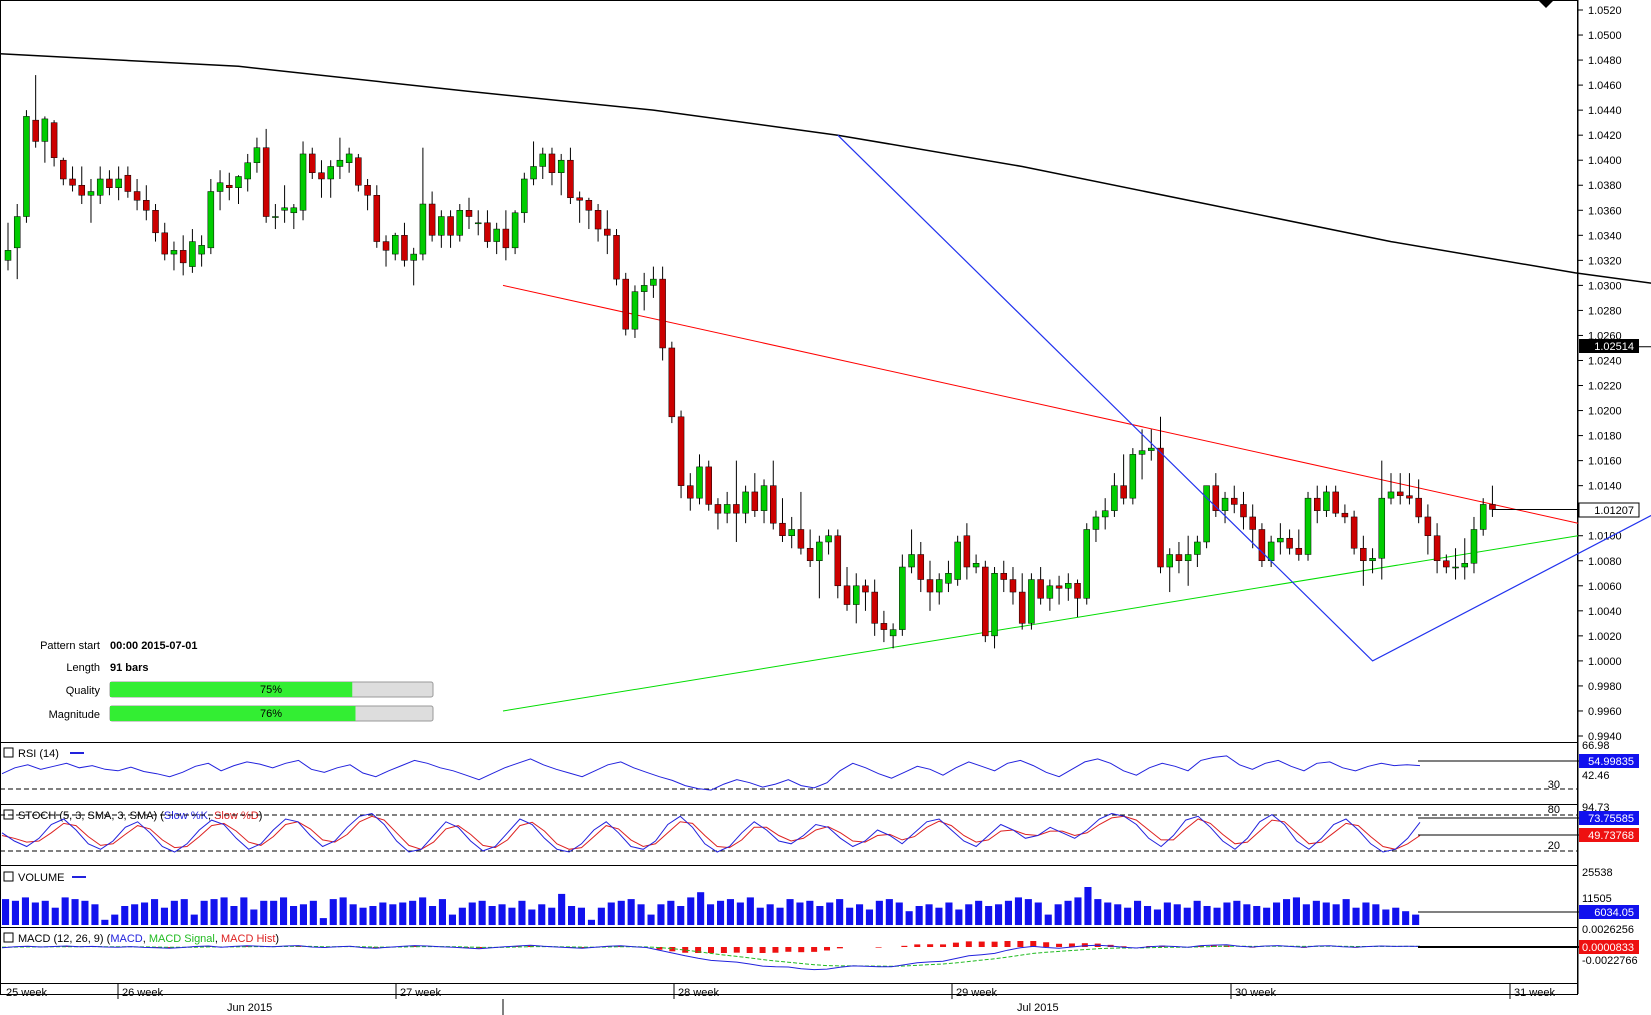 The width and height of the screenshot is (1651, 1015). I want to click on price-tick-label: 0.9960, so click(1605, 712).